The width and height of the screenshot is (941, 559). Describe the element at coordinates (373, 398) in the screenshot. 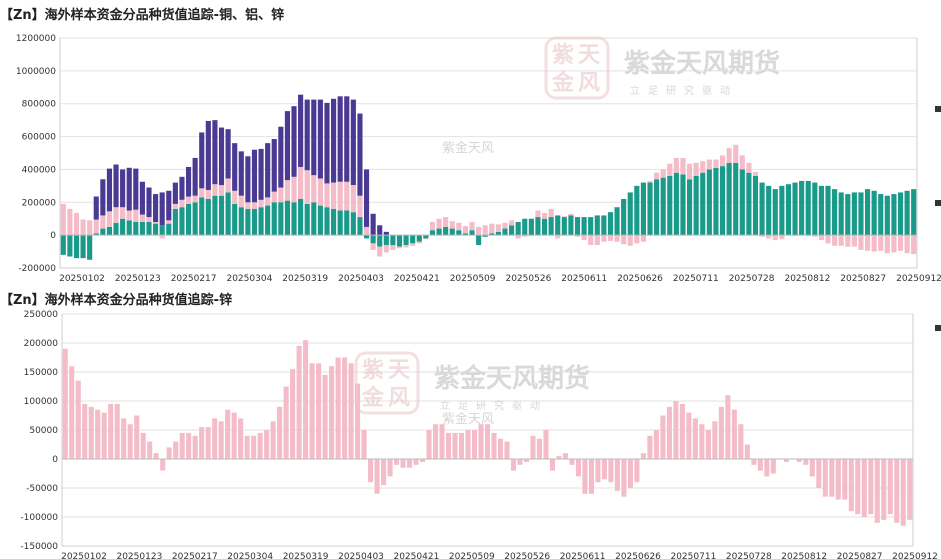

I see `watermark-logo-char: 金` at that location.